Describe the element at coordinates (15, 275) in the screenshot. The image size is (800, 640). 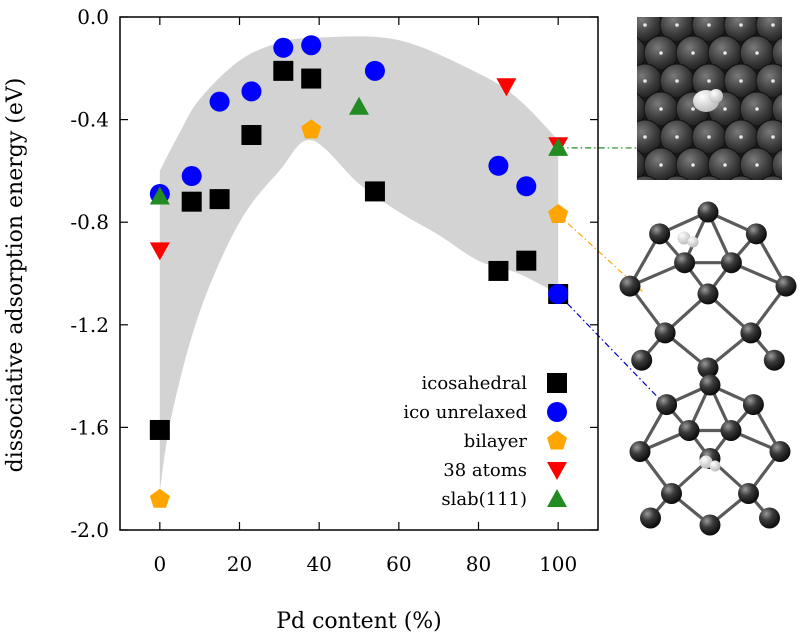
I see `y-axis-title: dissociative adsorption energy (eV)` at that location.